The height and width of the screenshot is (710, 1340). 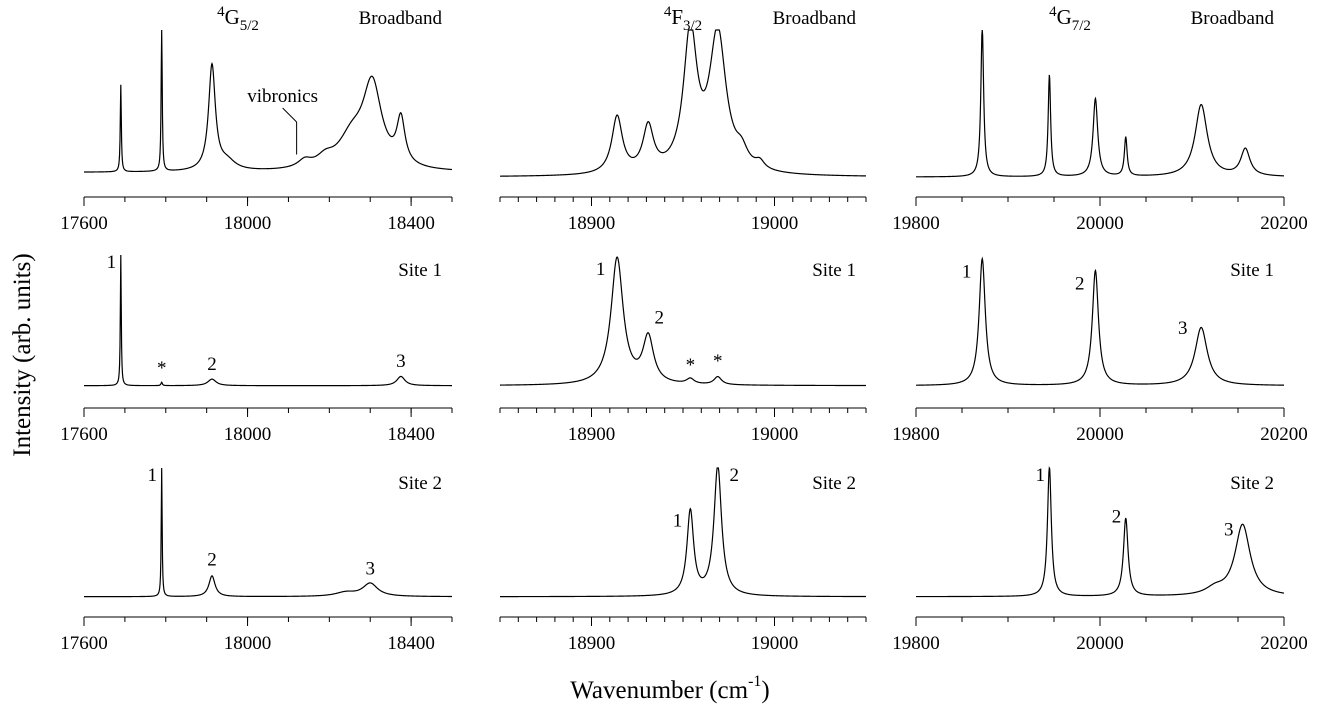 I want to click on panel-1-2: 17600 18000 18400 Site 1 1 * 2 3, so click(x=256, y=348).